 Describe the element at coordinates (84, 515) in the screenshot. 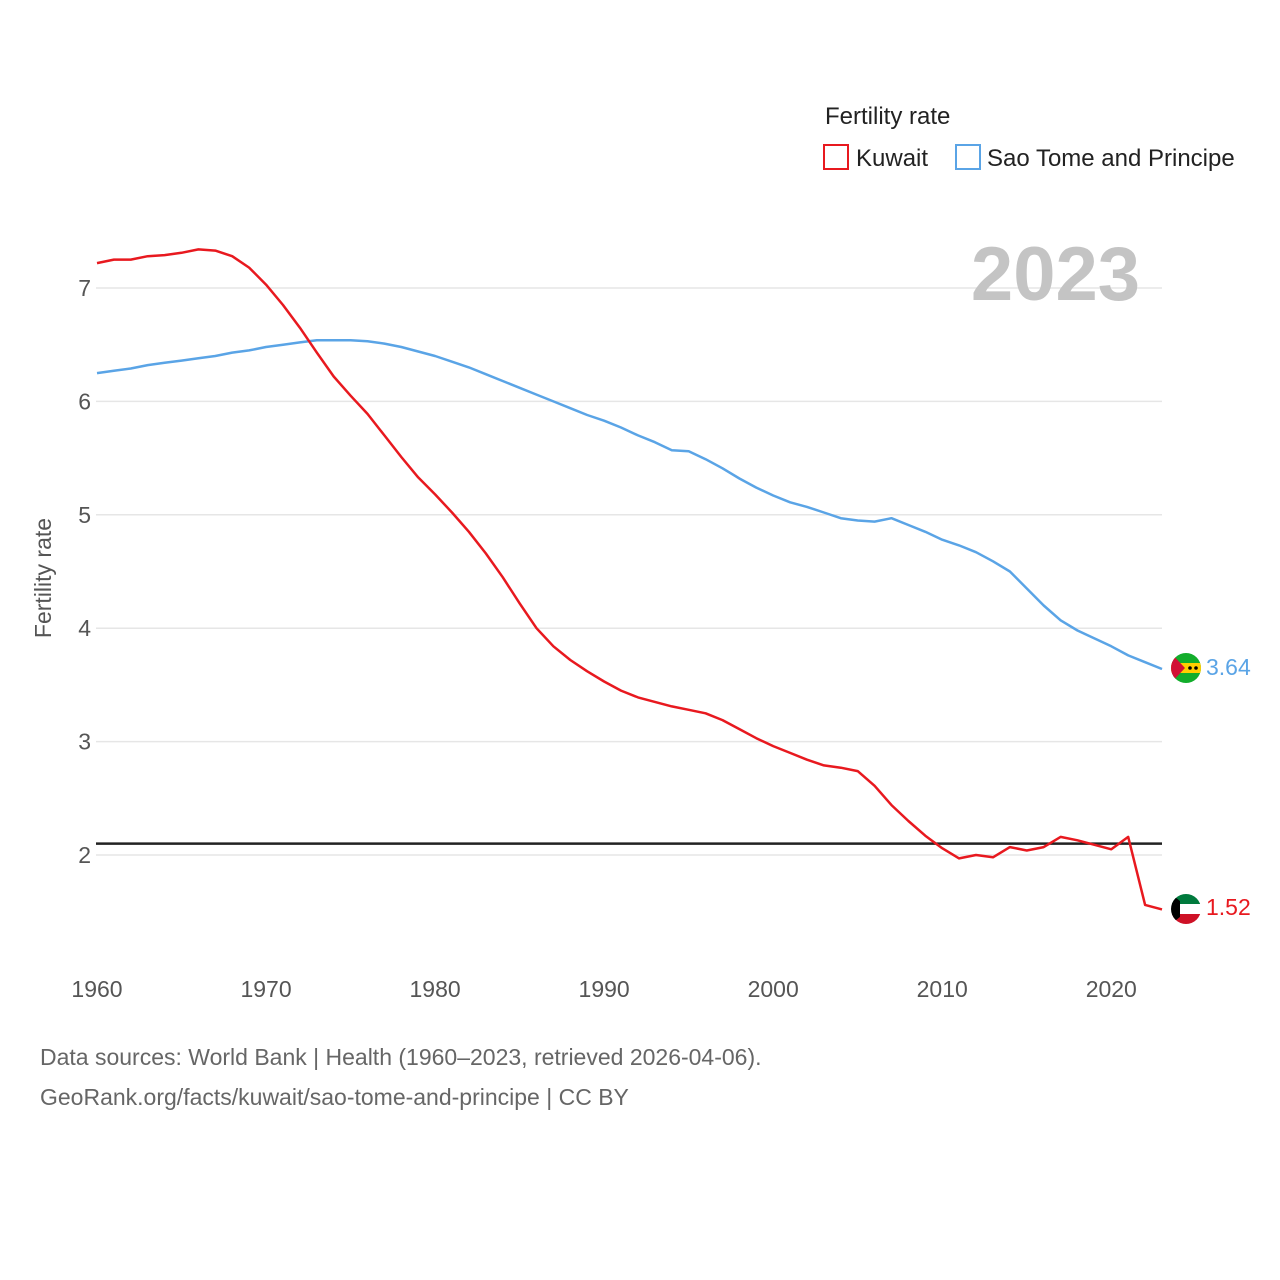

I see `y-tick-label: 5` at that location.